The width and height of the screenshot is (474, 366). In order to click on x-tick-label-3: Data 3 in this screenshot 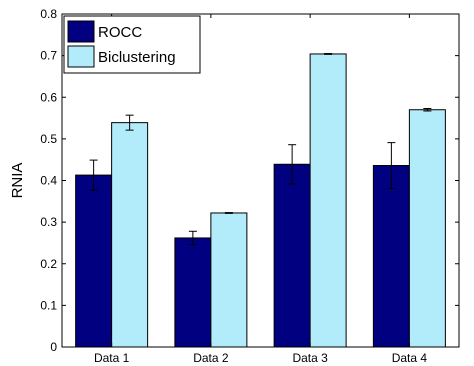, I will do `click(310, 358)`.